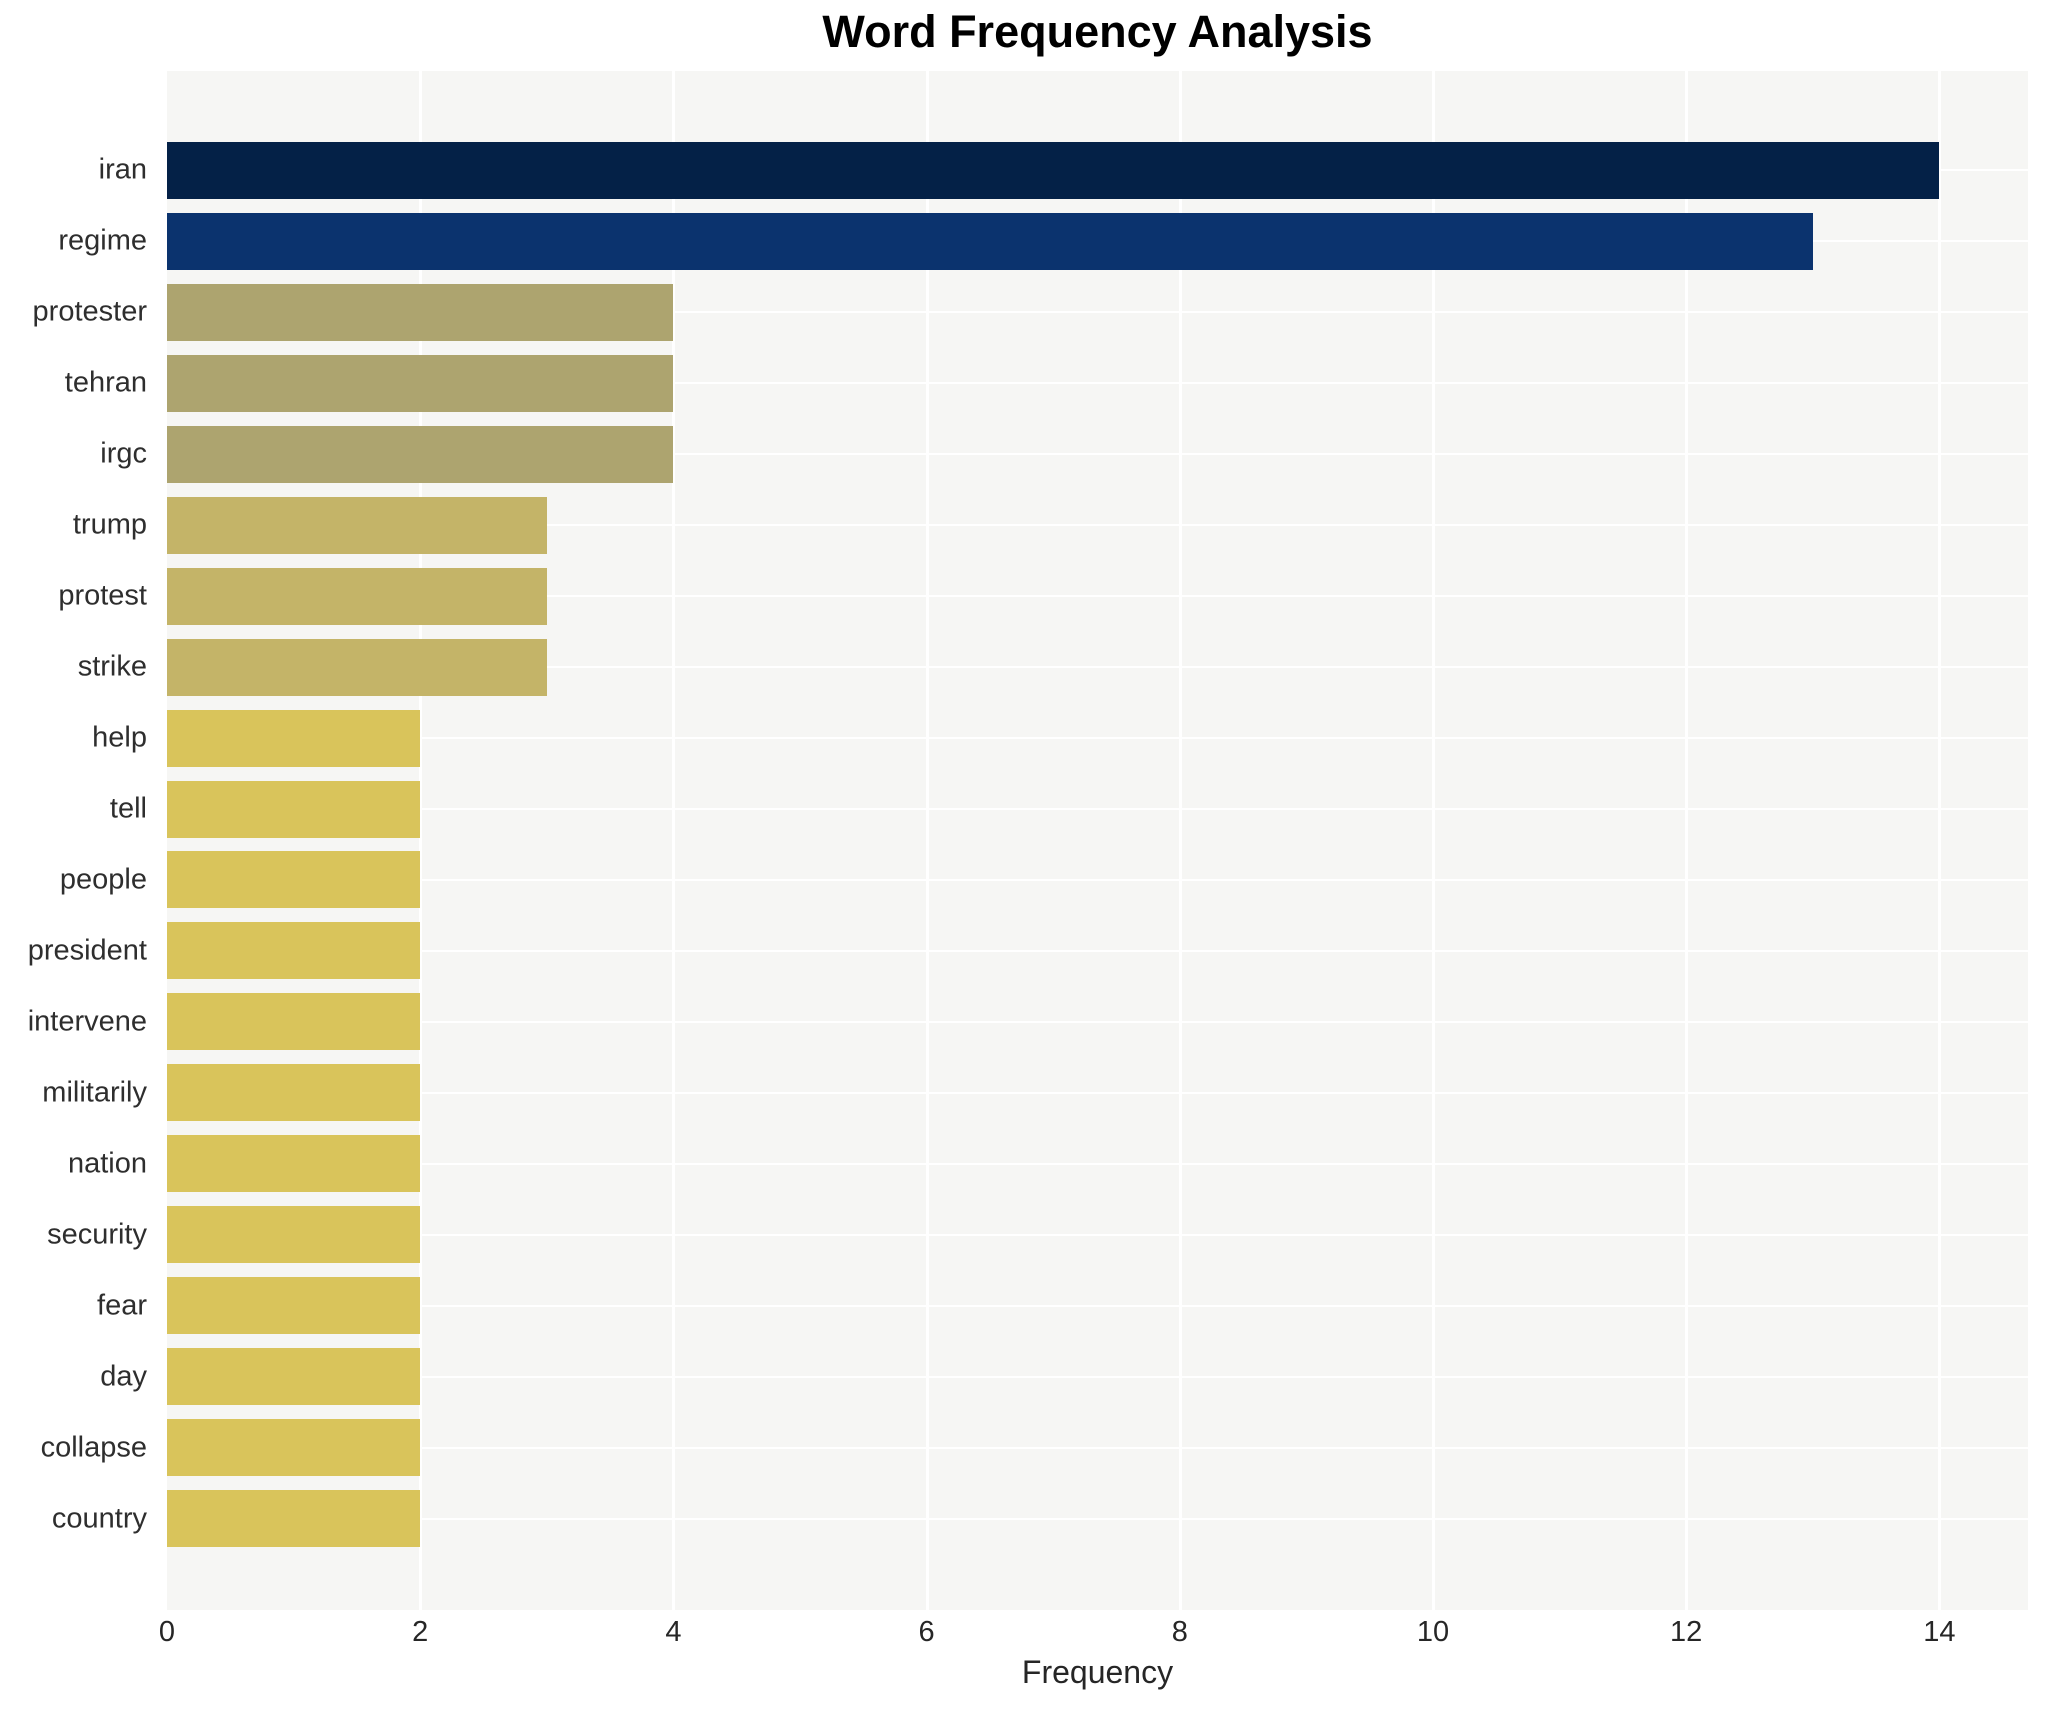  I want to click on bar-protester, so click(420, 312).